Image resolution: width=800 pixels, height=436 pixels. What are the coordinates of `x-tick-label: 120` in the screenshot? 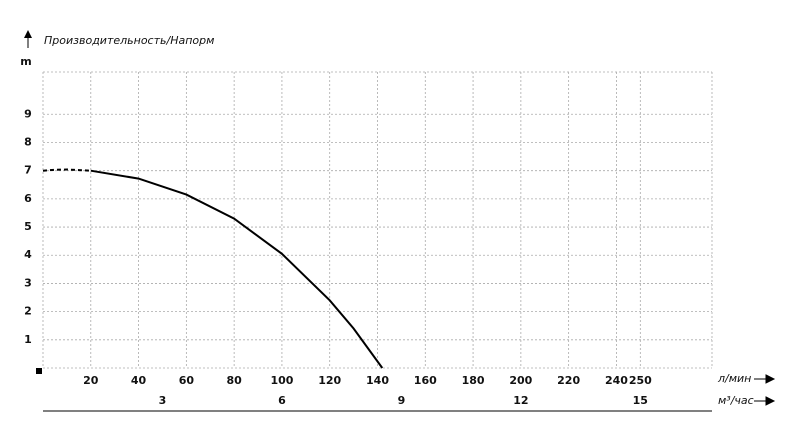 It's located at (329, 380).